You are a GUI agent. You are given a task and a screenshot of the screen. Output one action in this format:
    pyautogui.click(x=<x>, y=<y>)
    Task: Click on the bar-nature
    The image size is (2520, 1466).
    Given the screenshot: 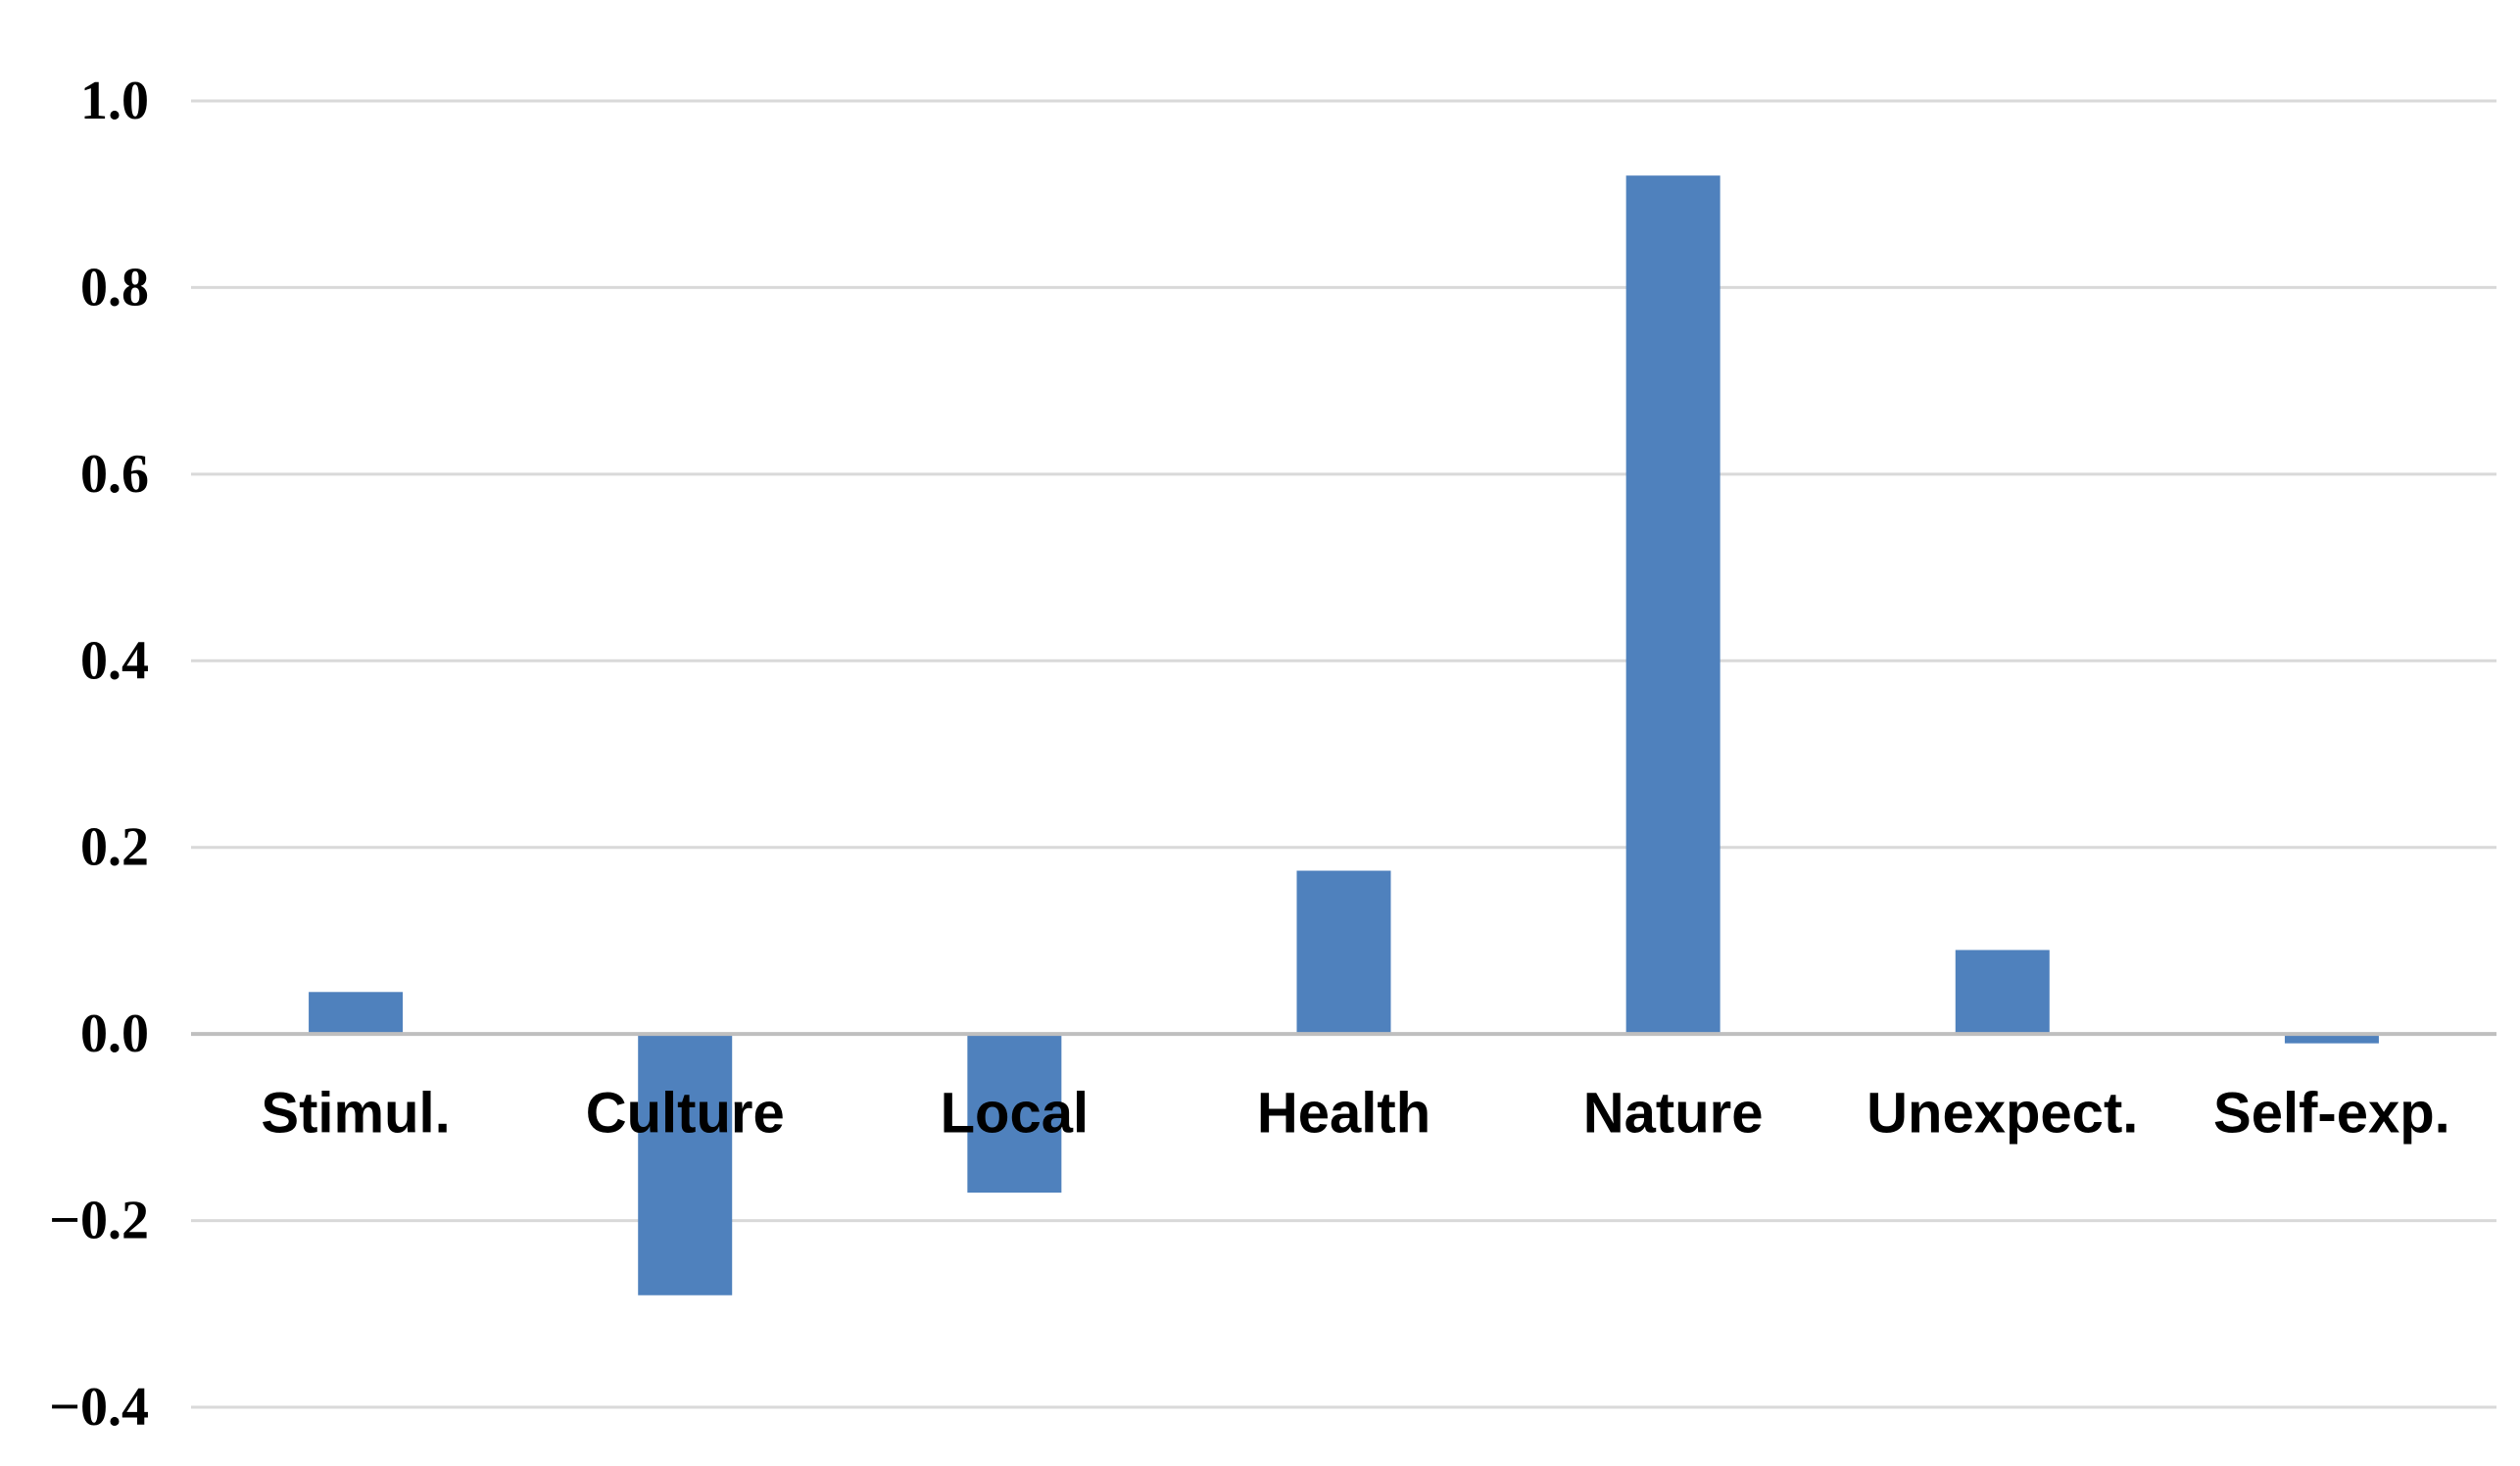 What is the action you would take?
    pyautogui.click(x=1672, y=605)
    